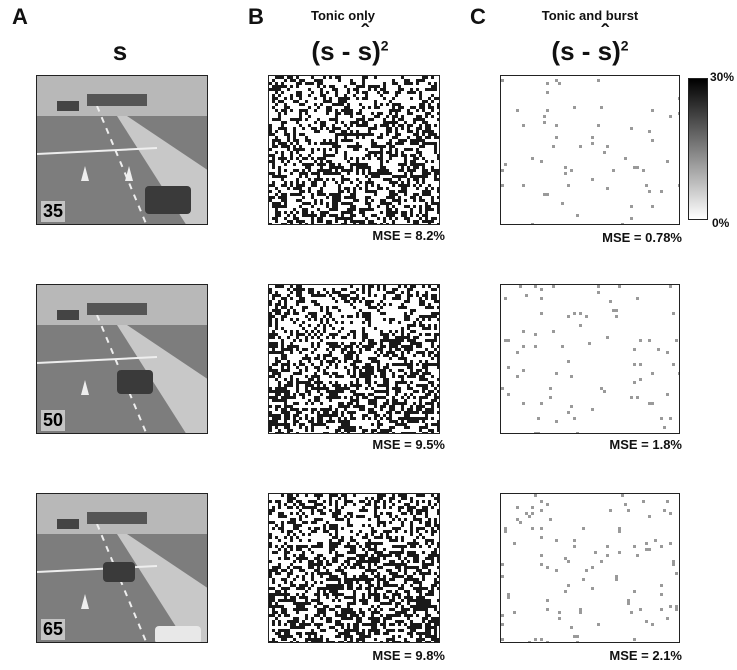 This screenshot has height=670, width=737. Describe the element at coordinates (408, 444) in the screenshot. I see `mse-tonic-only-50: MSE = 9.5%` at that location.